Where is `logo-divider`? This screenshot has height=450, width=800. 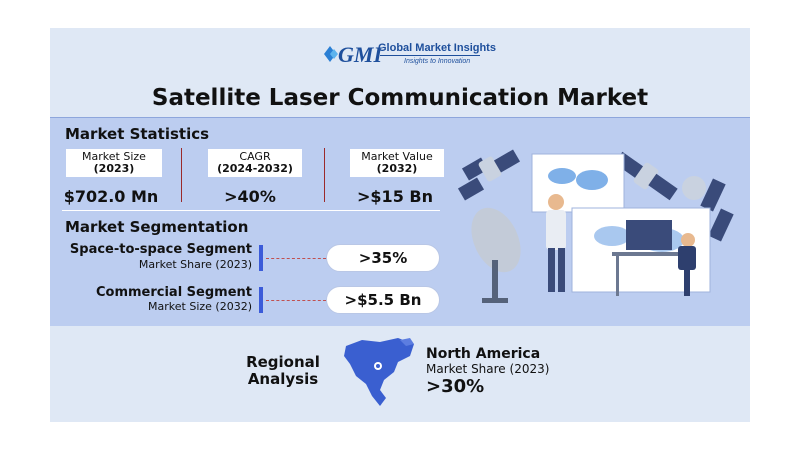
logo-divider is located at coordinates (430, 55).